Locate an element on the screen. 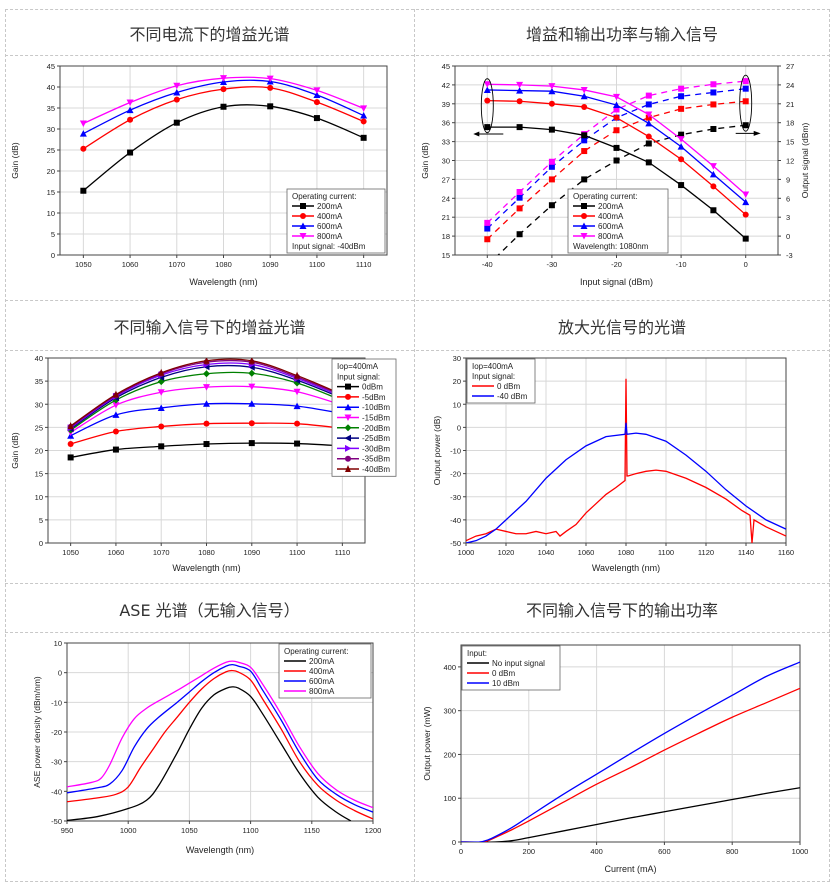  x-tick-label: 400 is located at coordinates (596, 851).